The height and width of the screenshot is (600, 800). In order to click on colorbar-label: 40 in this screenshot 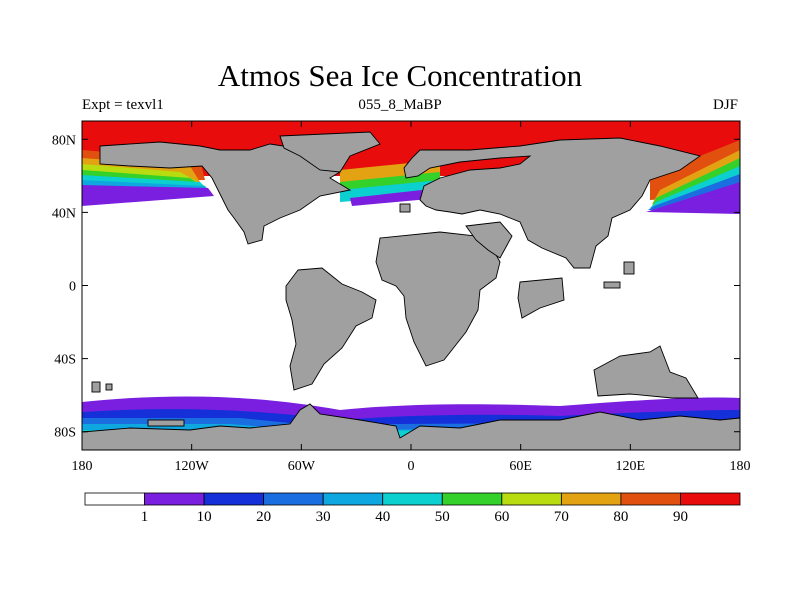, I will do `click(382, 517)`.